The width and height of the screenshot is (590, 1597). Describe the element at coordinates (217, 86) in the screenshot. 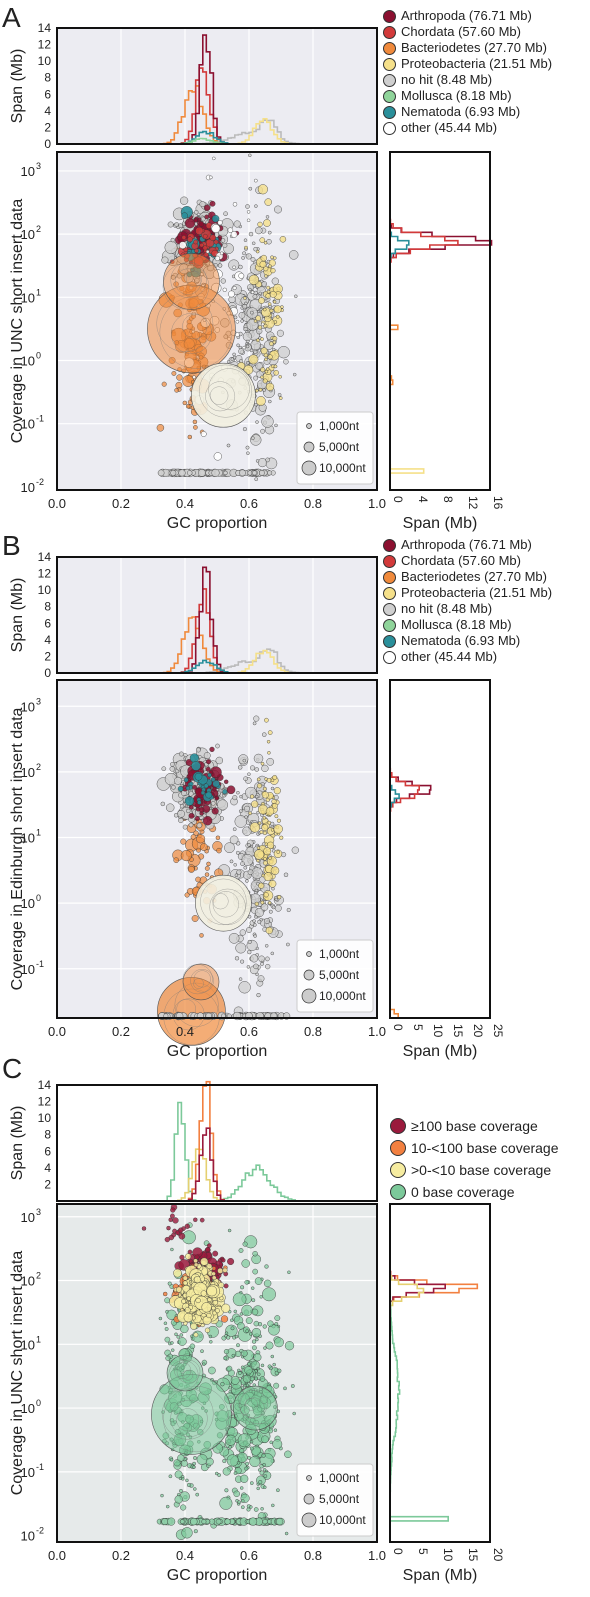

I see `plot-frame` at that location.